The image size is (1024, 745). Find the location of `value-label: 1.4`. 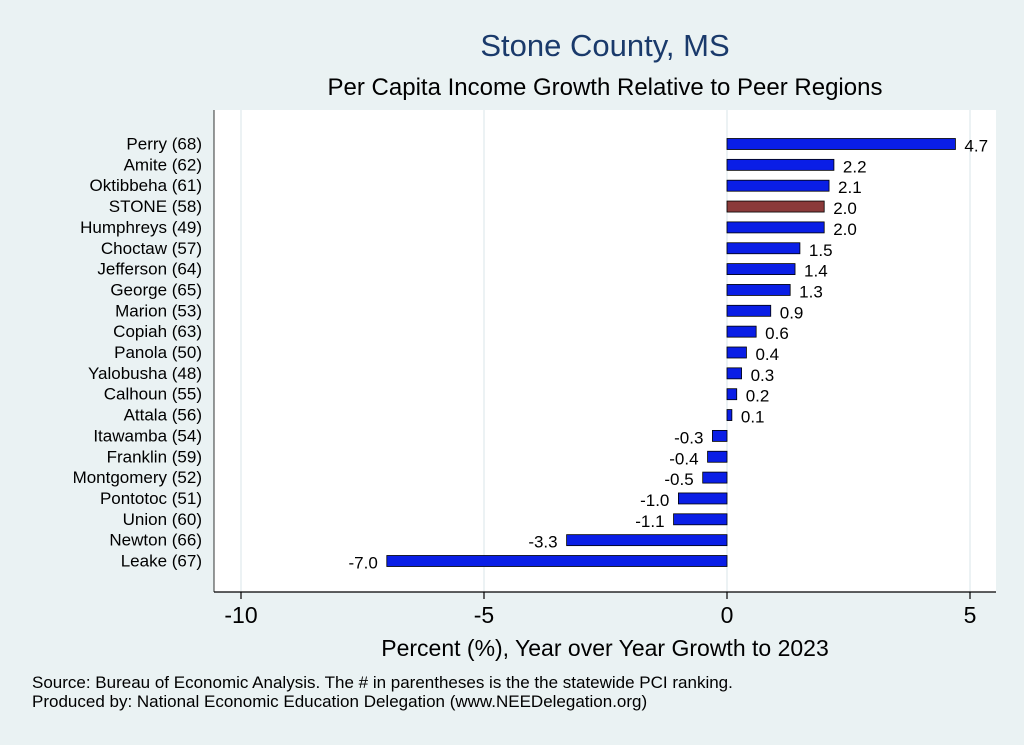

value-label: 1.4 is located at coordinates (816, 271).